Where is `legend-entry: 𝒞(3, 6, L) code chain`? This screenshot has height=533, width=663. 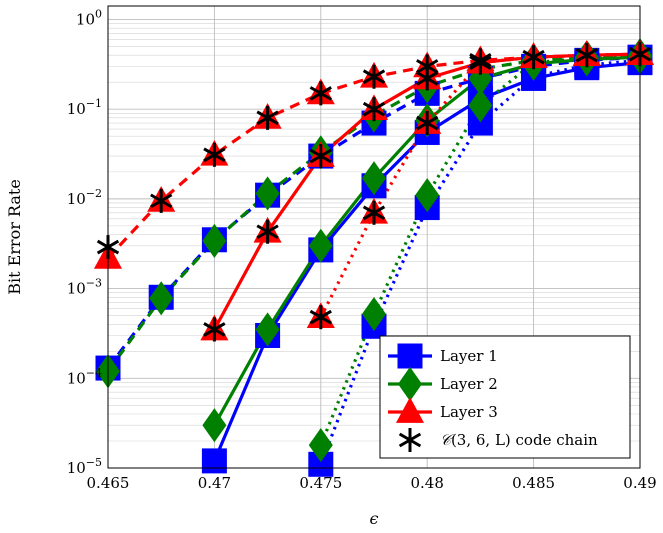
legend-entry: 𝒞(3, 6, L) code chain is located at coordinates (498, 440).